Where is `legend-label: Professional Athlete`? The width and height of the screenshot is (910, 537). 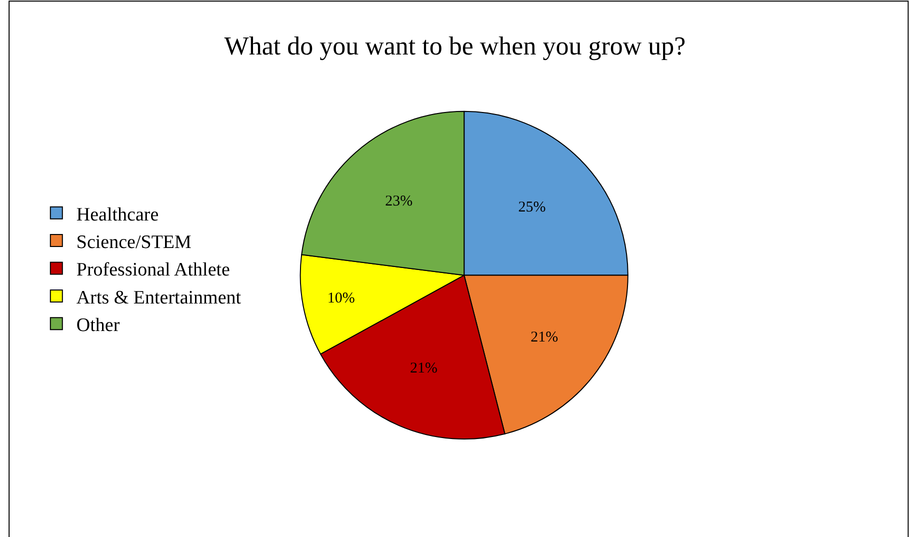
legend-label: Professional Athlete is located at coordinates (153, 270).